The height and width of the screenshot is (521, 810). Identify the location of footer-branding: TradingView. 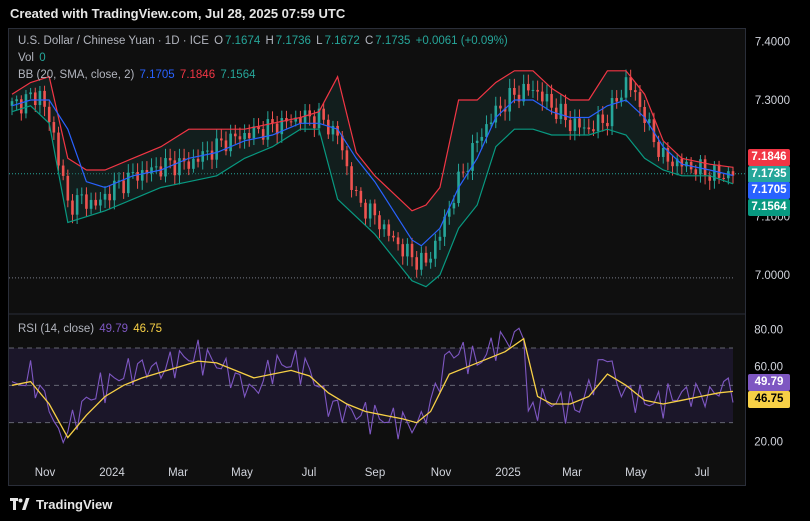
(61, 504).